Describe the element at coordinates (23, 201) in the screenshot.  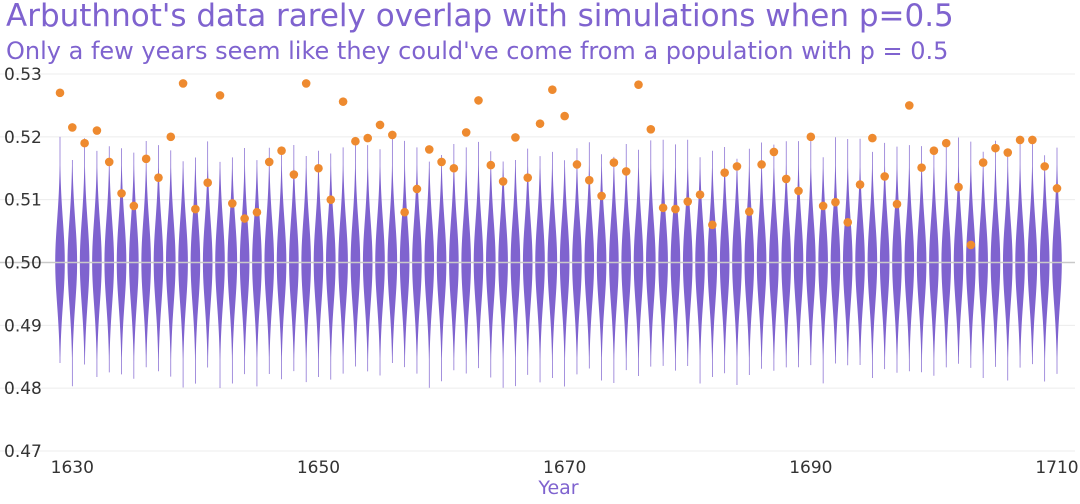
I see `y-tick-label: 0.51` at that location.